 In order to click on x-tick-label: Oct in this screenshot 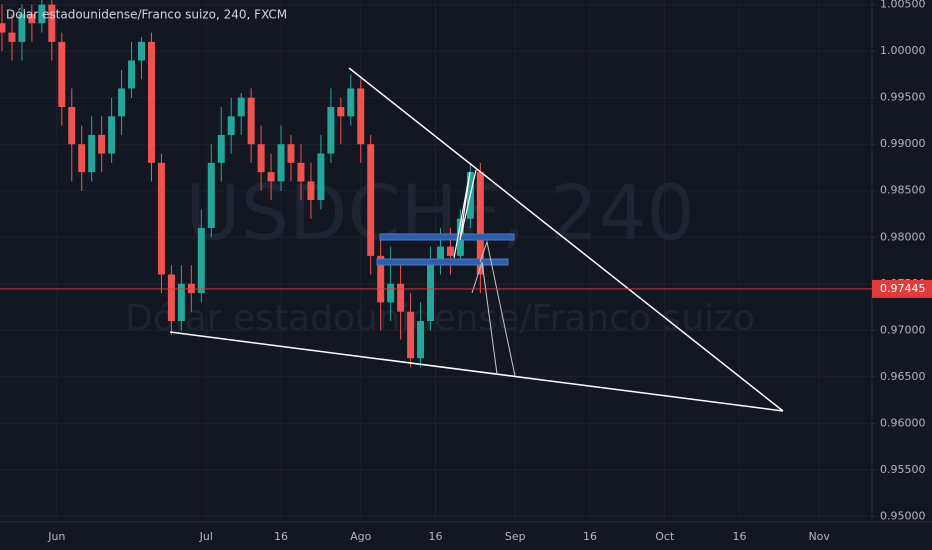, I will do `click(665, 536)`.